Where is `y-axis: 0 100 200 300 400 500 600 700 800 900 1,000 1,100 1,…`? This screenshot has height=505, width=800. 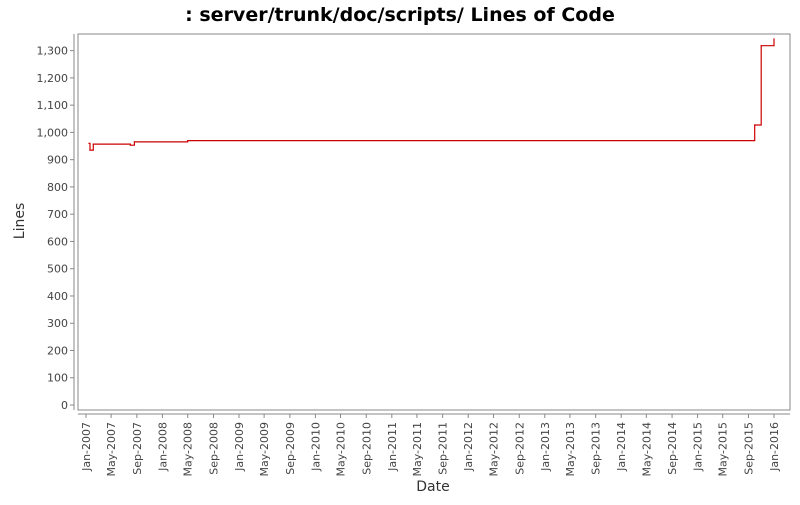
y-axis: 0 100 200 300 400 500 600 700 800 900 1,000 1,100 1,… is located at coordinates (56, 223).